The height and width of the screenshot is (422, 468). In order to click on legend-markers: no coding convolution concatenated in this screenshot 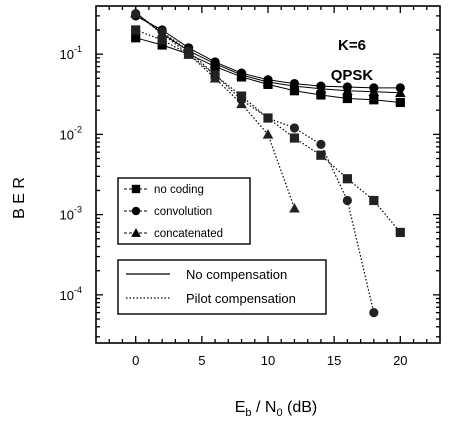, I will do `click(184, 211)`.